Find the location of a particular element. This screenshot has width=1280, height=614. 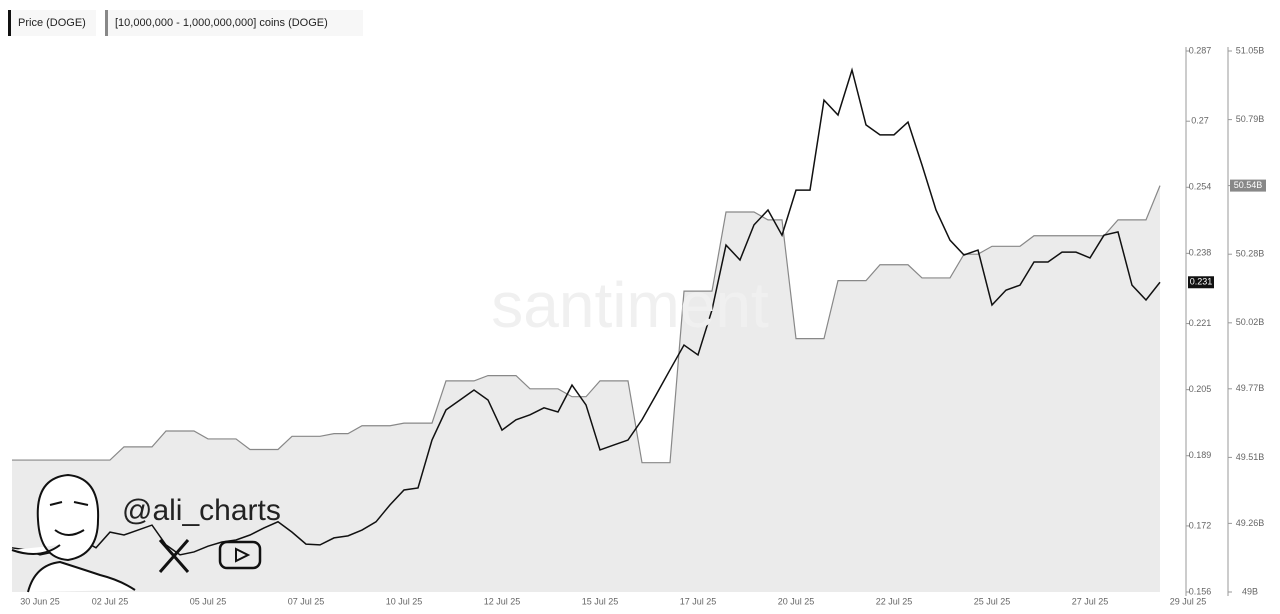

y2-tick-label: 49.77B is located at coordinates (1250, 388).